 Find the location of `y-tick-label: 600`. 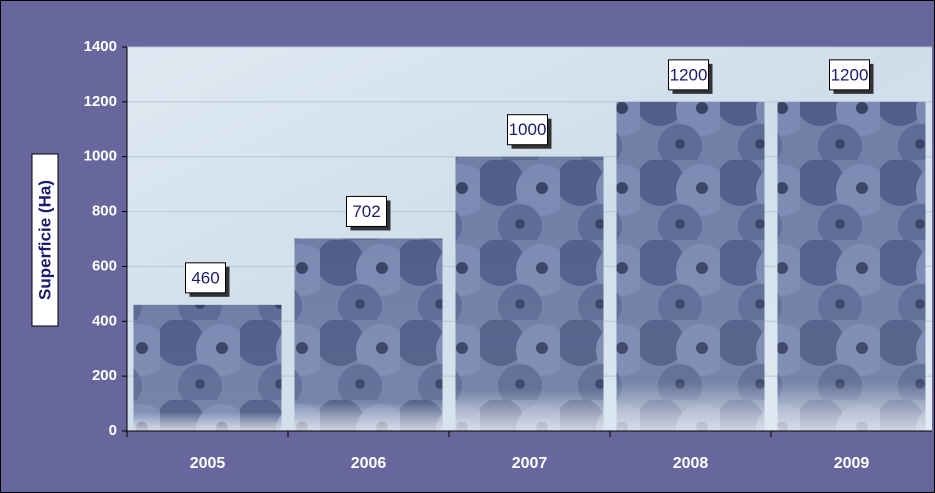

y-tick-label: 600 is located at coordinates (104, 265).